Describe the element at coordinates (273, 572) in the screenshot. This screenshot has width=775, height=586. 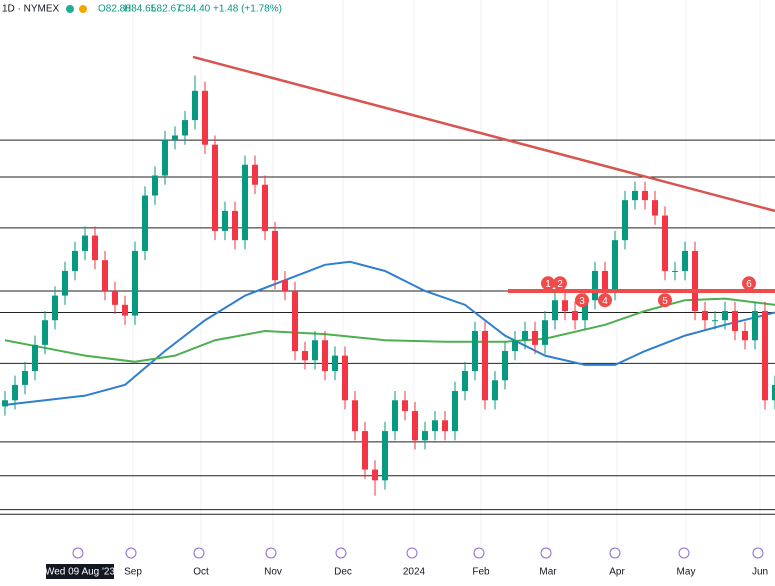
I see `x-tick-label: Nov` at that location.